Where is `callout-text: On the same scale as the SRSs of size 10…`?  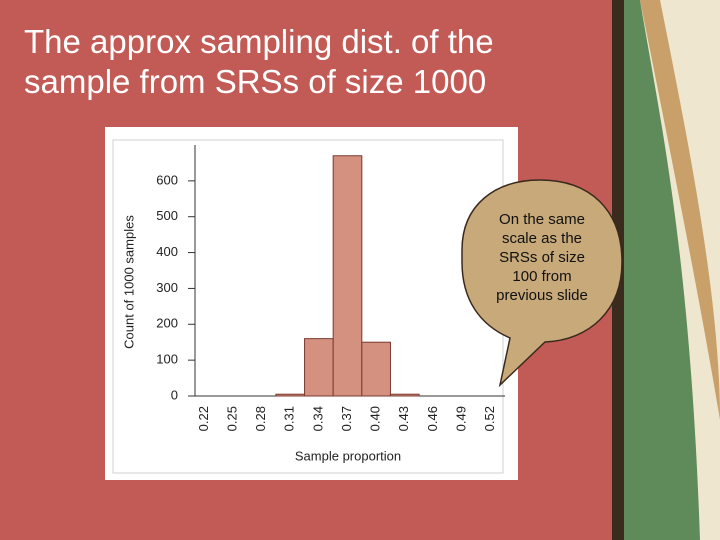 callout-text: On the same scale as the SRSs of size 10… is located at coordinates (542, 257).